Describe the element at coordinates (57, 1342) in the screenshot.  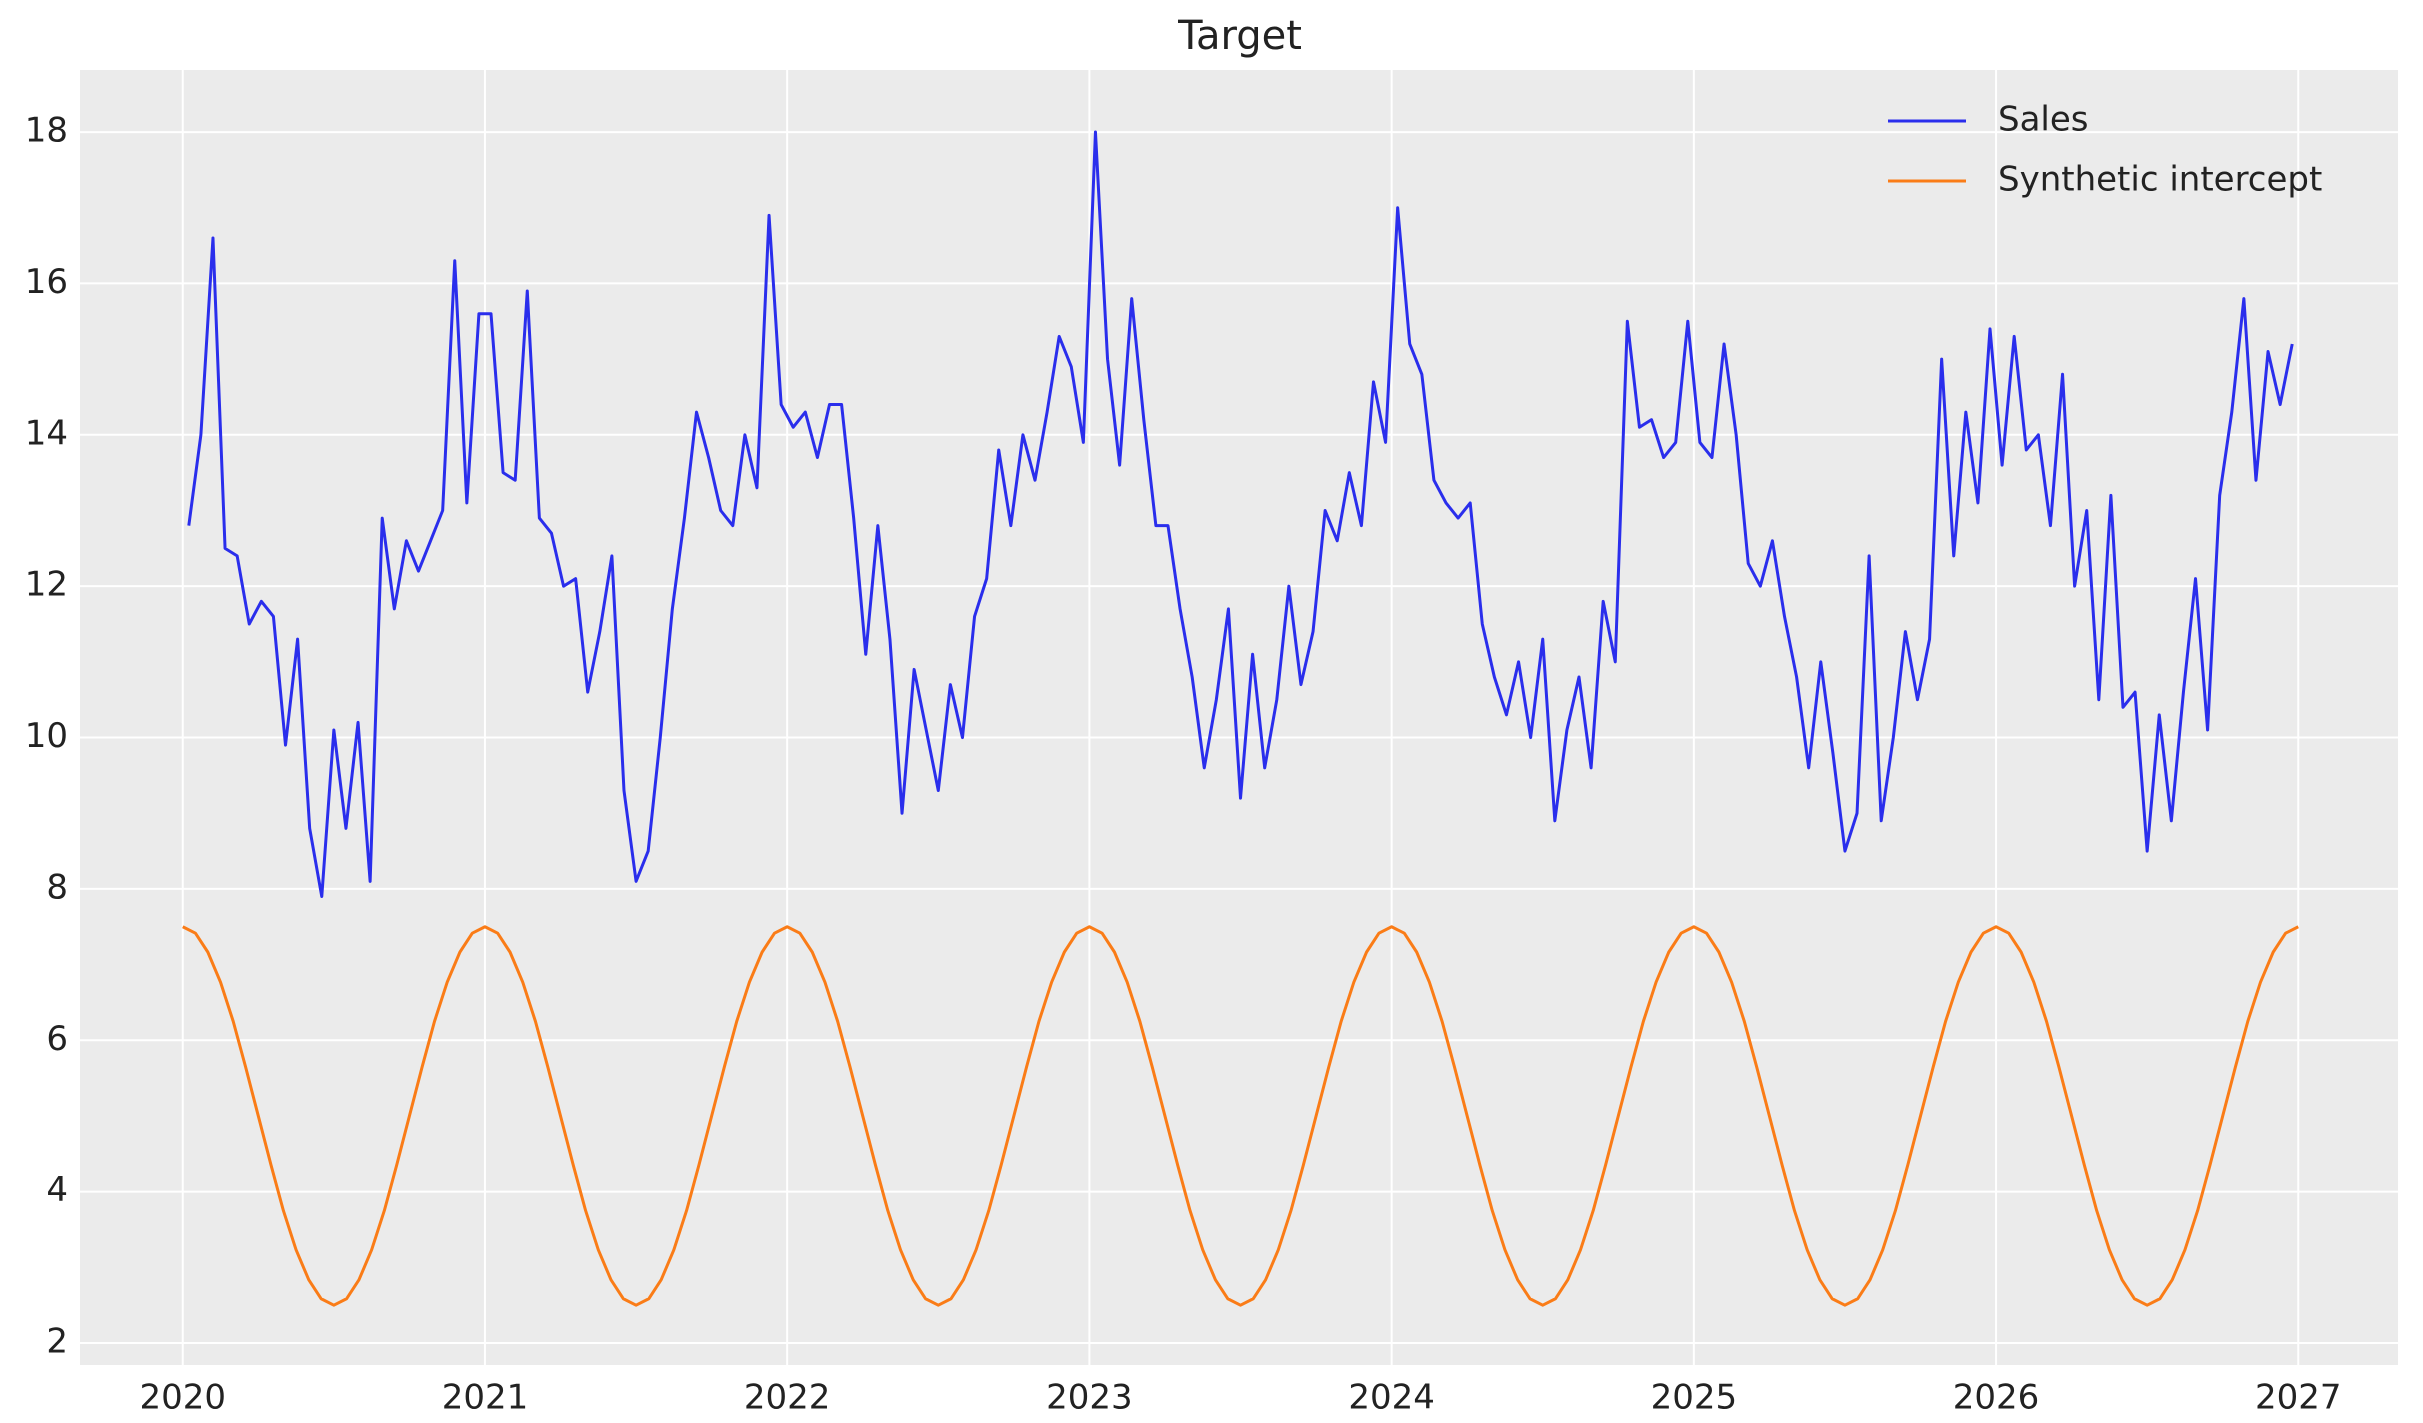
I see `y-tick-label: 2` at that location.